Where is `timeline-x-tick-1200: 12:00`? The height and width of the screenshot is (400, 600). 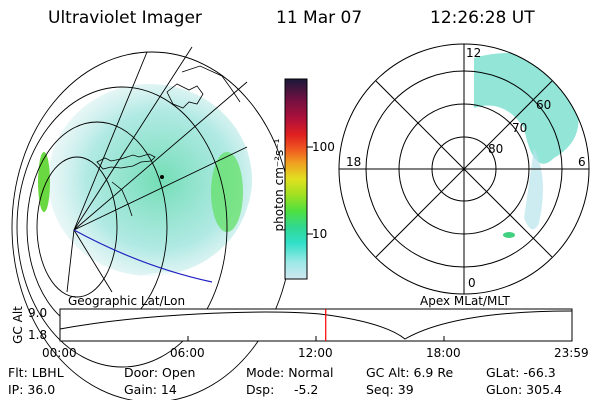
timeline-x-tick-1200: 12:00 is located at coordinates (315, 353).